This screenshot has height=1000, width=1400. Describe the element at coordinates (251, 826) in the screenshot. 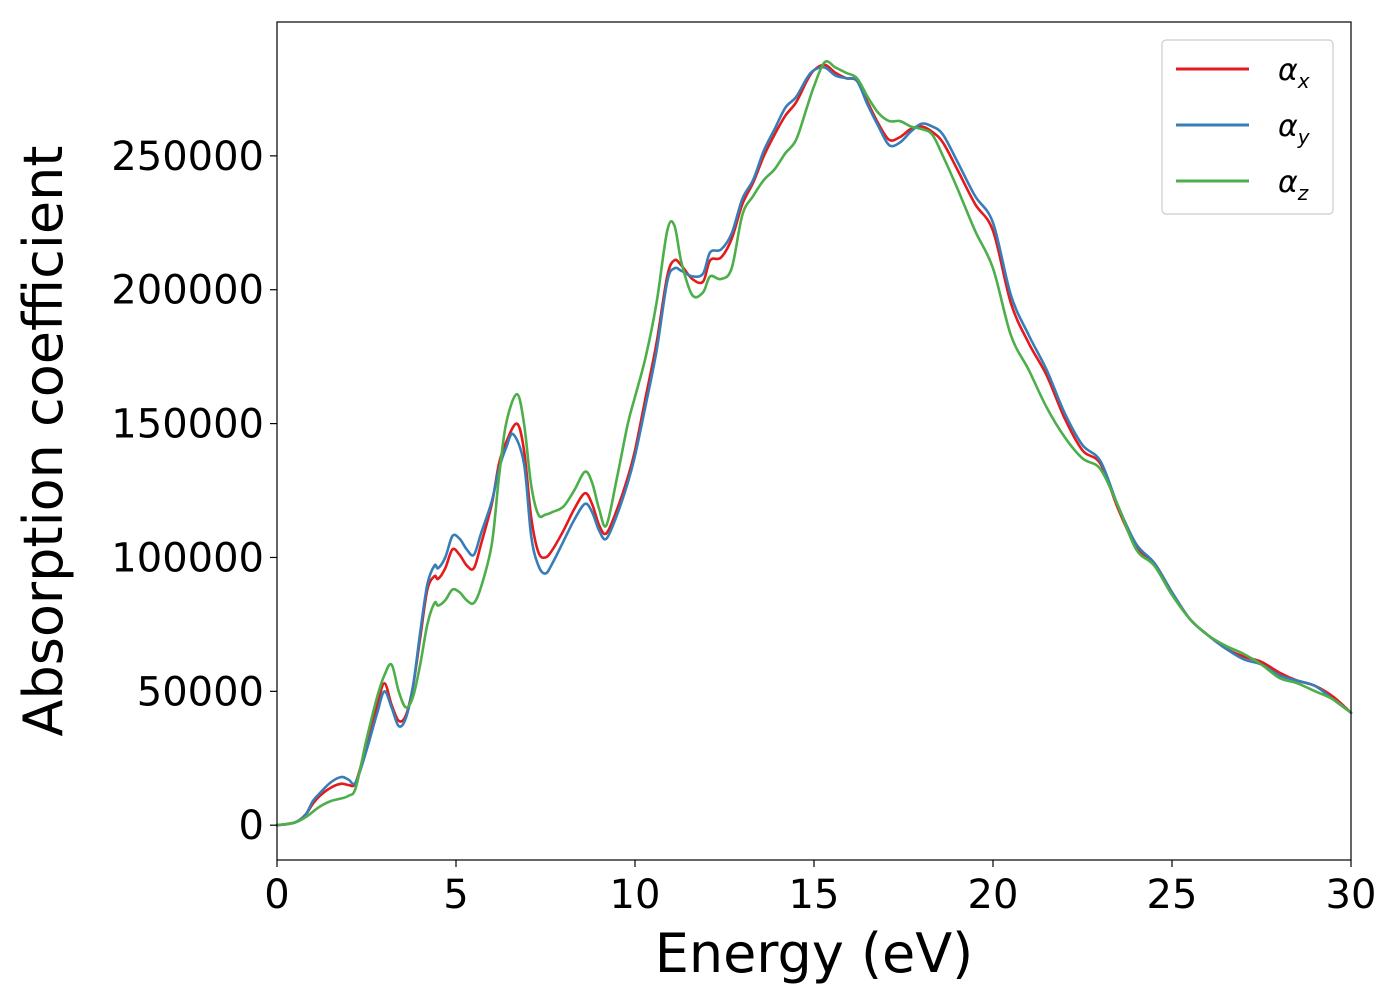

I see `y-tick-label: 0` at that location.